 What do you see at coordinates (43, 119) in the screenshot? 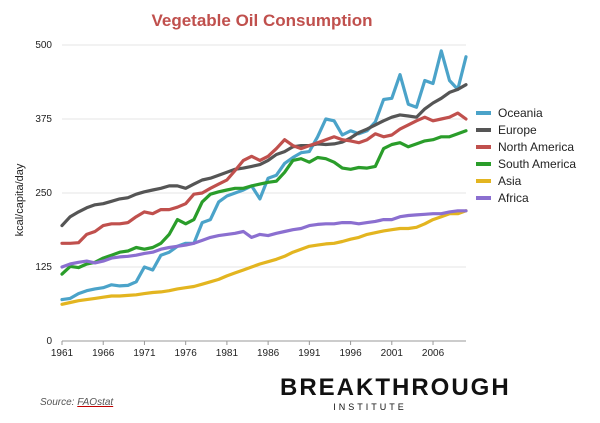
I see `y-tick-label: 375` at bounding box center [43, 119].